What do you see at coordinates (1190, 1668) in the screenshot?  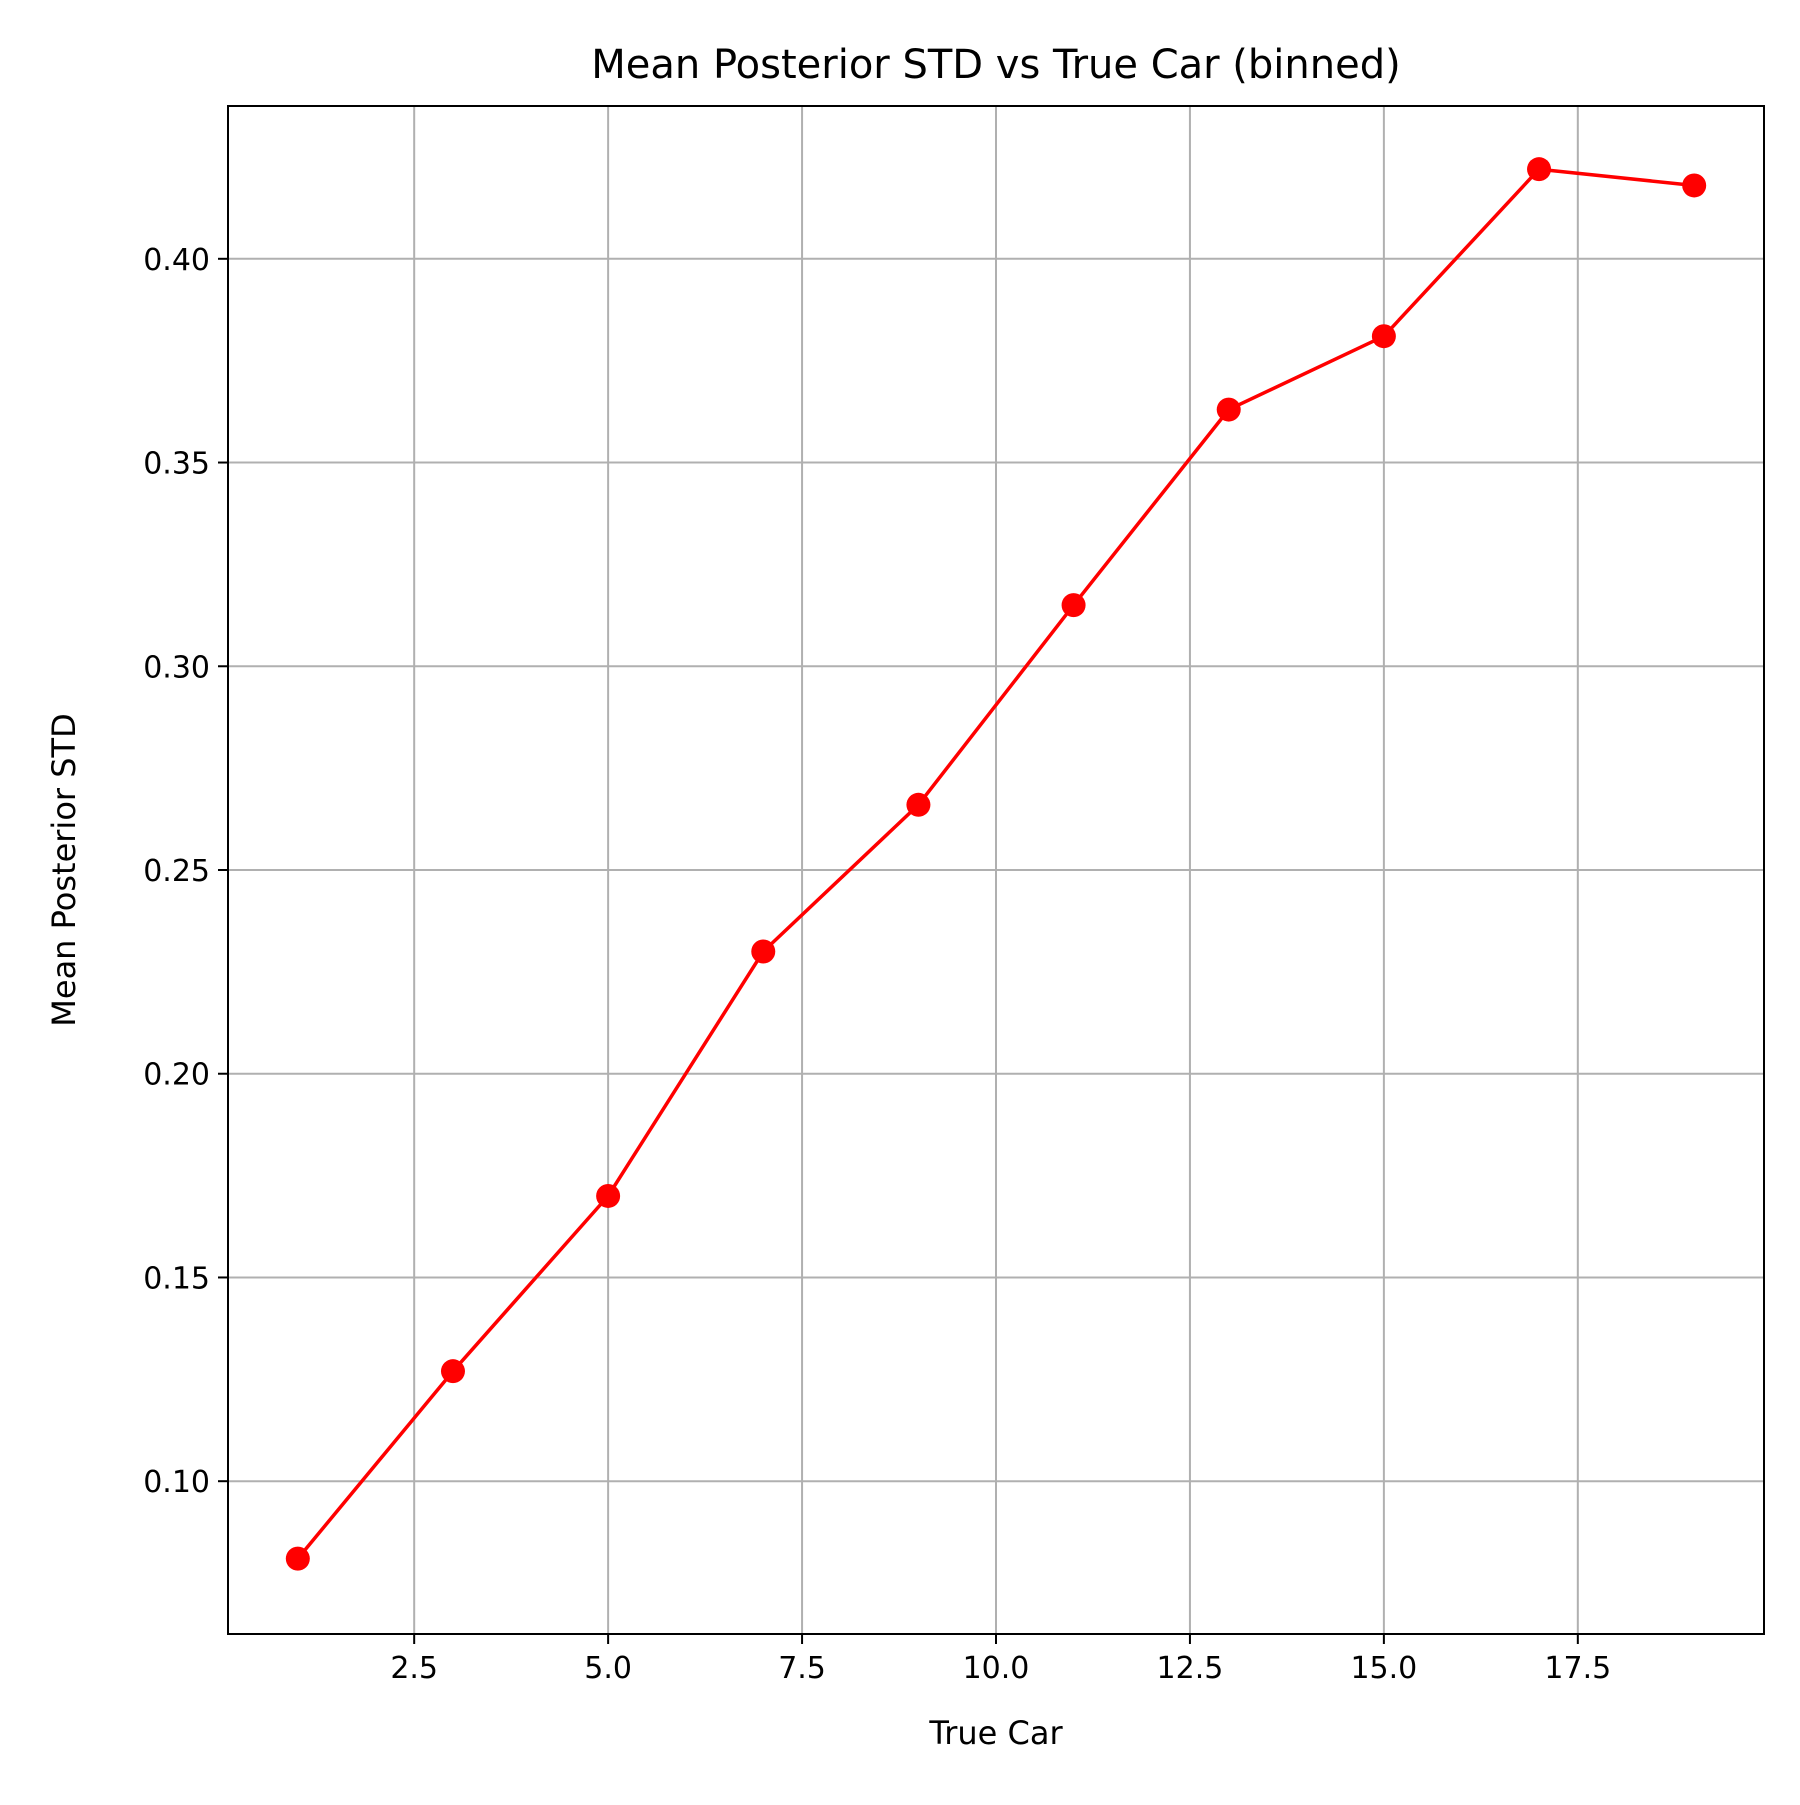 I see `x-tick-label: 12.5` at bounding box center [1190, 1668].